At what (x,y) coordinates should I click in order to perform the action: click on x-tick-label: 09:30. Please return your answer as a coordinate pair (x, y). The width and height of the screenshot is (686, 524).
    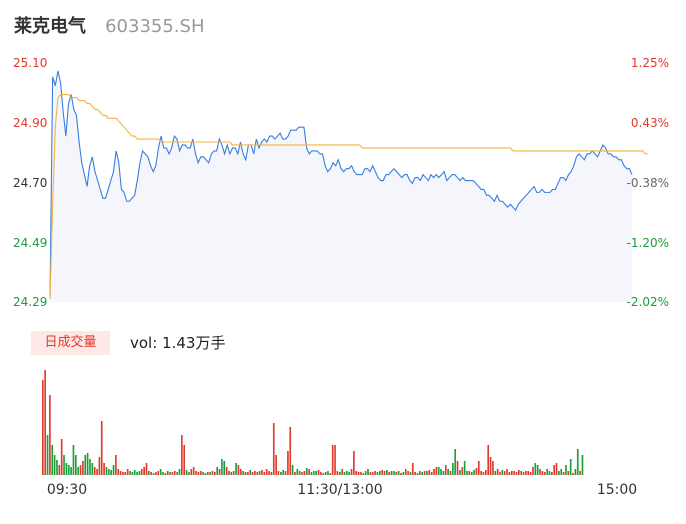
    Looking at the image, I should click on (67, 490).